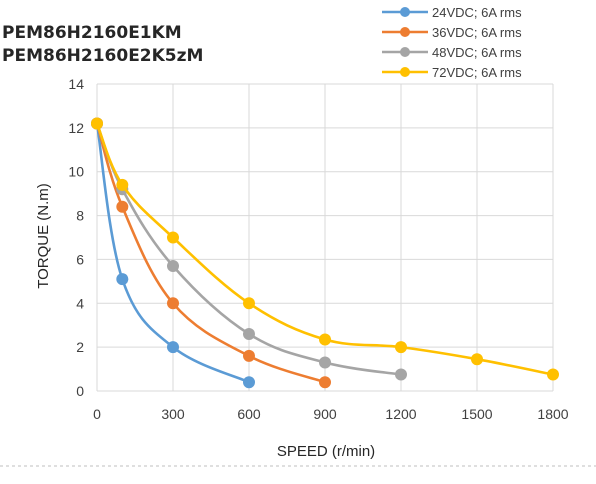  Describe the element at coordinates (326, 451) in the screenshot. I see `x-axis-title: SPEED (r/min)` at that location.